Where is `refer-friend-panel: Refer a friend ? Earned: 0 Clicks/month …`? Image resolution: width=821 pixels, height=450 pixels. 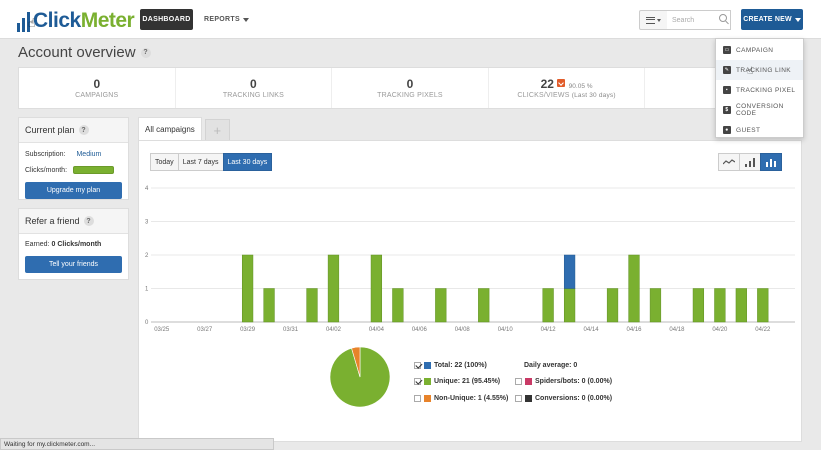
refer-friend-panel: Refer a friend ? Earned: 0 Clicks/month … is located at coordinates (73, 244).